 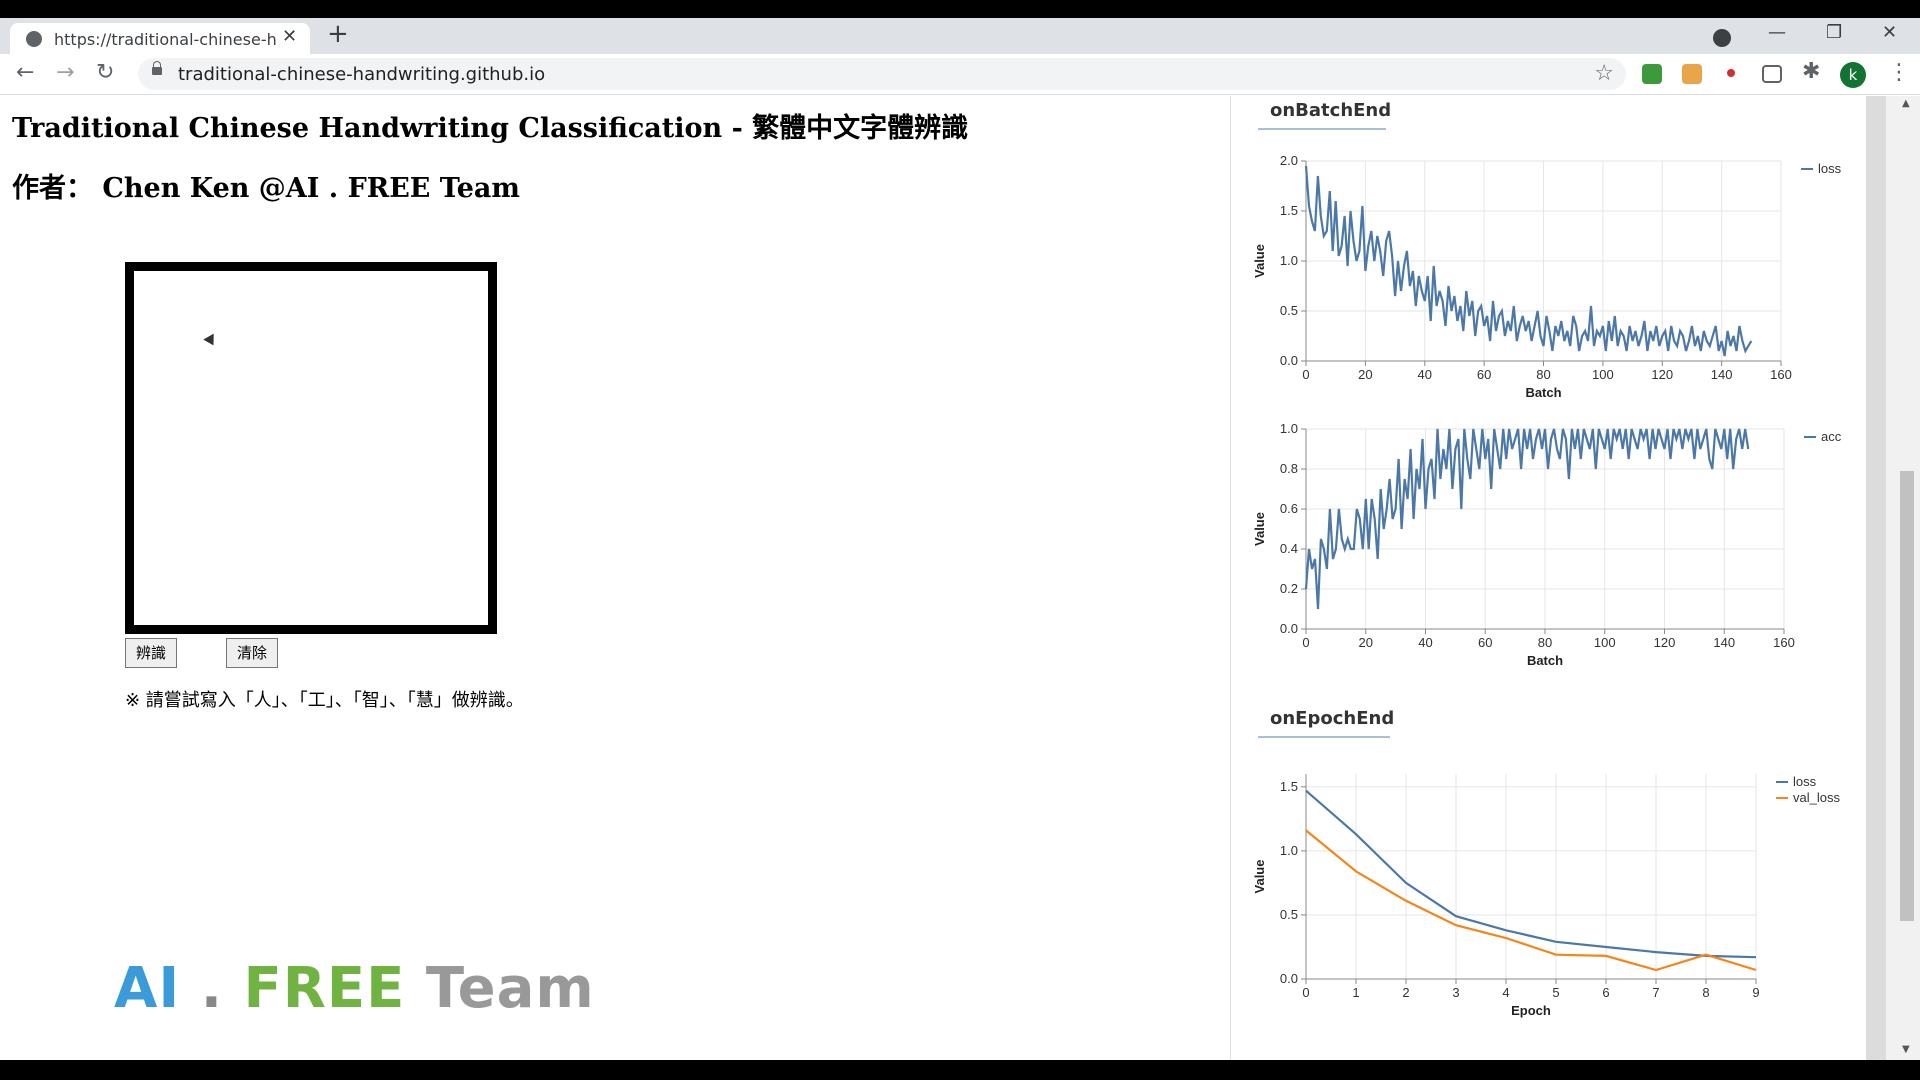 I want to click on y-tick-label: 0.6, so click(x=1289, y=508).